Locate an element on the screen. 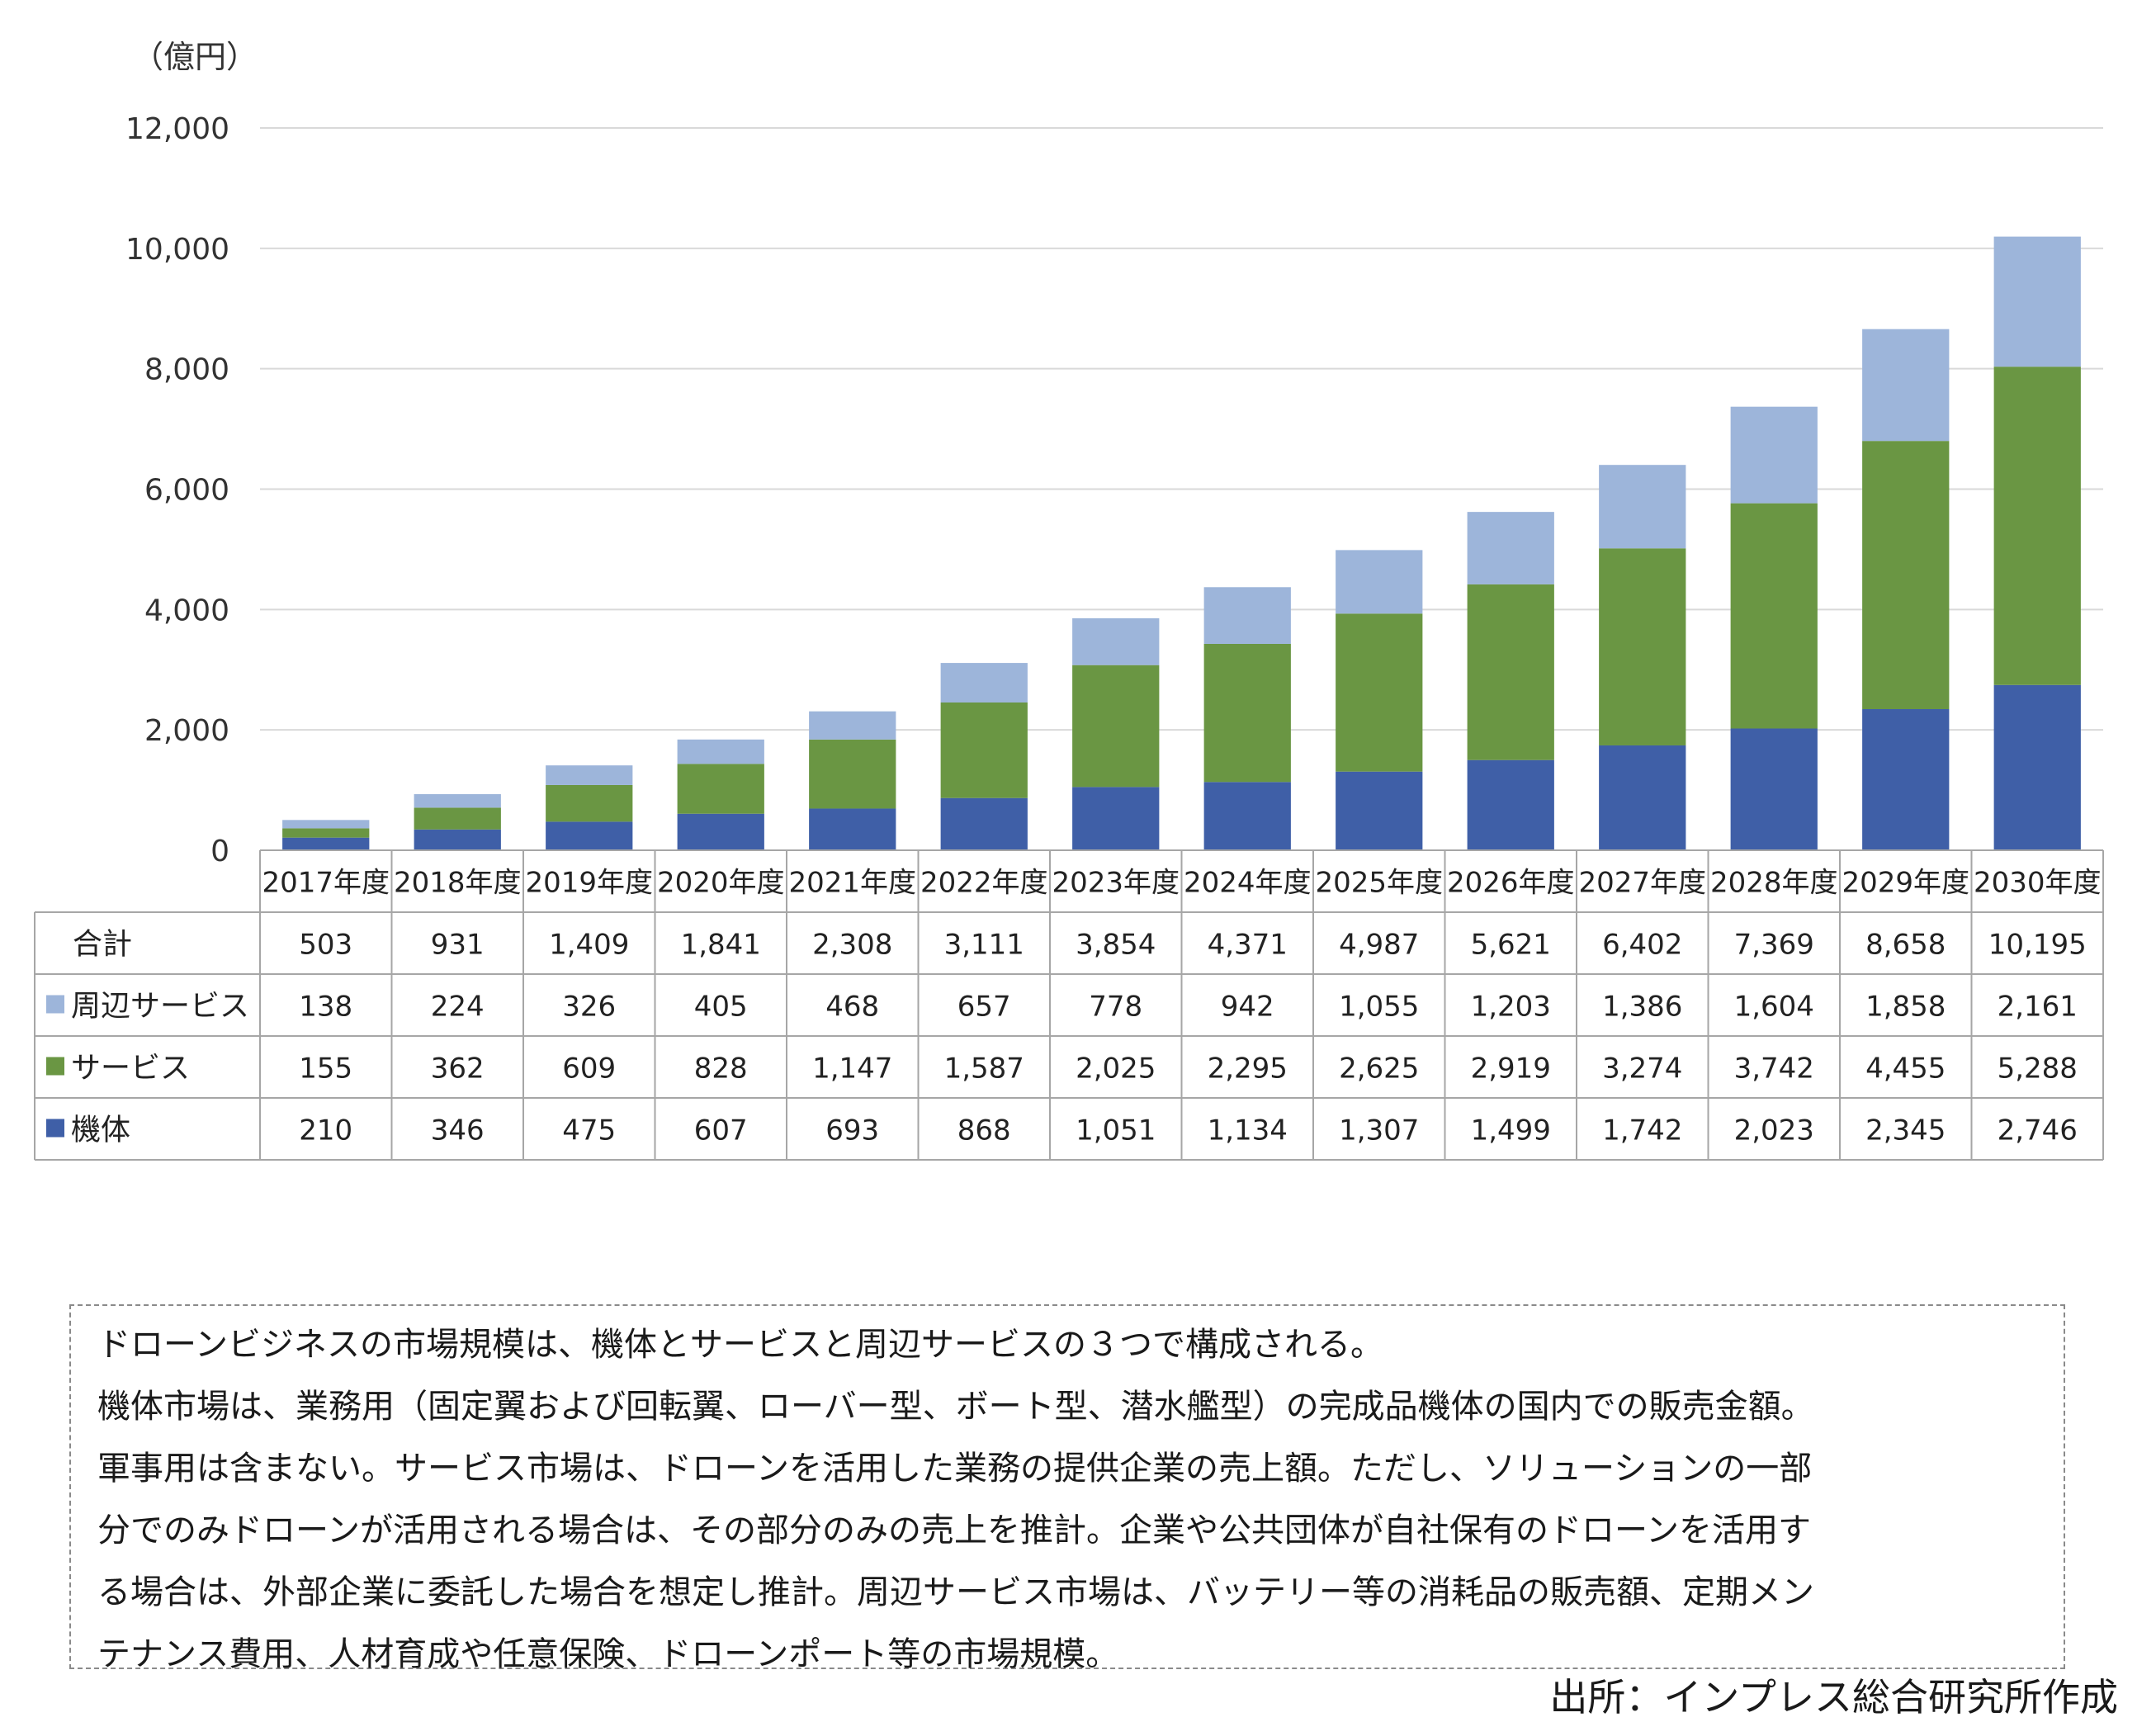 Image resolution: width=2156 pixels, height=1722 pixels. data-label: 4,987 is located at coordinates (1379, 946).